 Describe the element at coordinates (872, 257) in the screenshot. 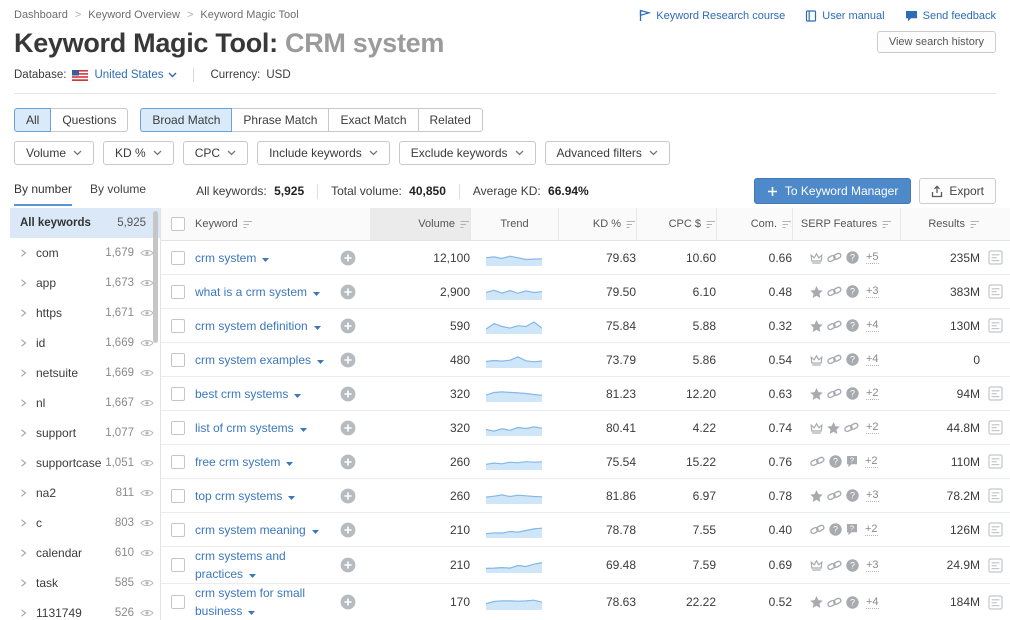

I see `serp-more-link: +5` at that location.